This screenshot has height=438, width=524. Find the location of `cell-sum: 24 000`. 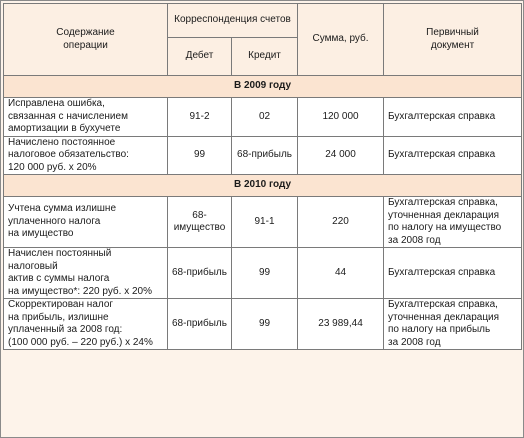

cell-sum: 24 000 is located at coordinates (341, 155).